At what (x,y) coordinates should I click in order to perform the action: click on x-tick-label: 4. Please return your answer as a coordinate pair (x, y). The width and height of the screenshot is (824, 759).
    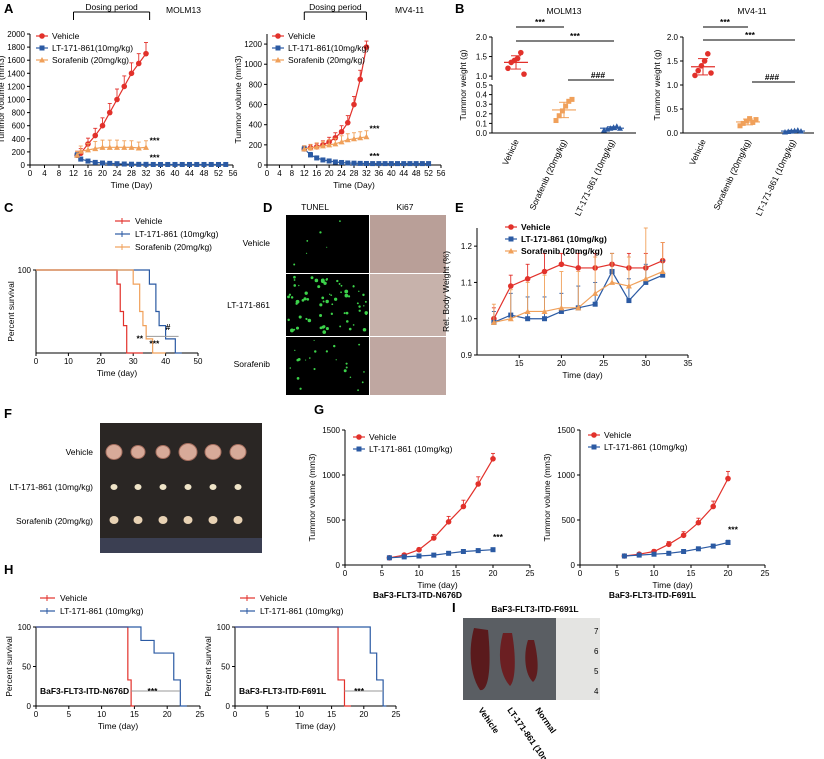
    Looking at the image, I should click on (44, 173).